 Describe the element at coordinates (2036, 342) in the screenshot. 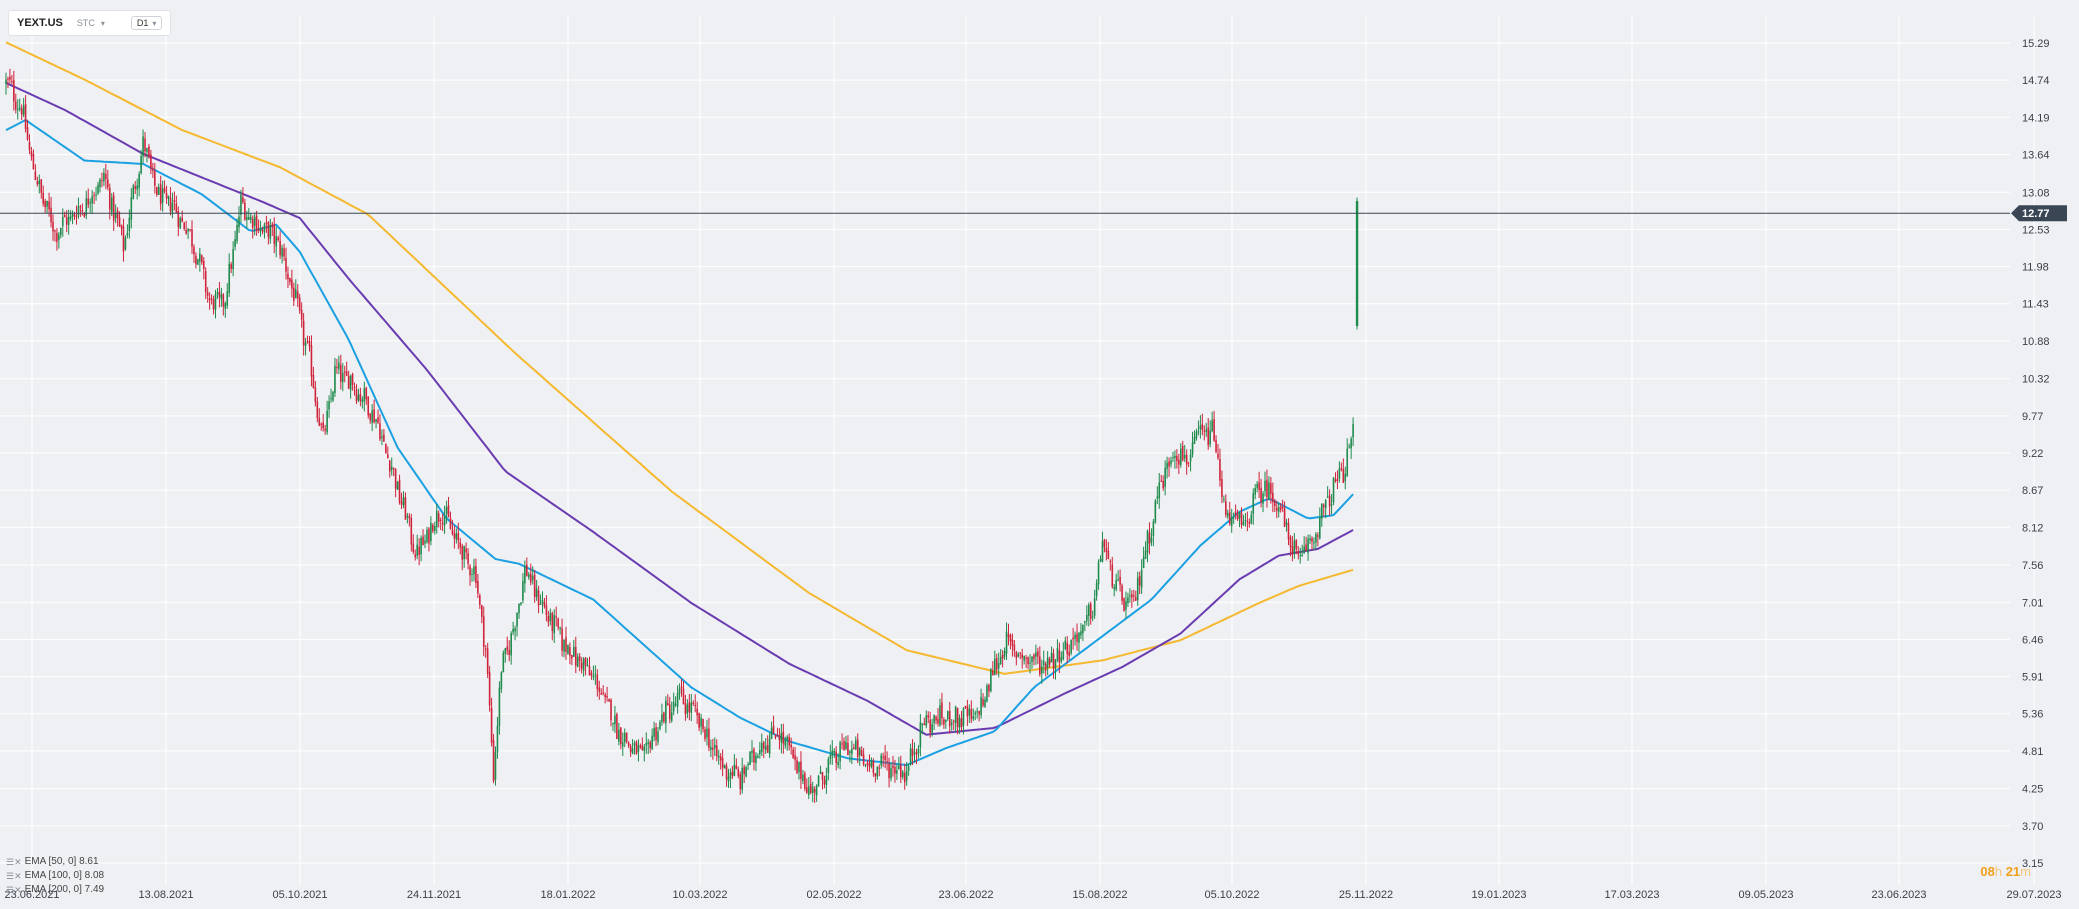

I see `y-tick-label: 10.88` at that location.